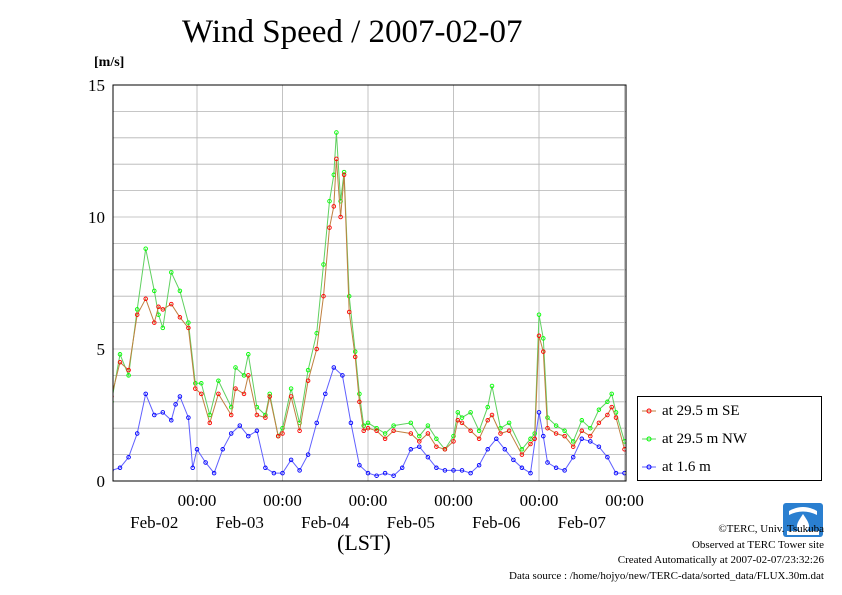 This screenshot has height=595, width=842. What do you see at coordinates (729, 438) in the screenshot?
I see `chart-legend: at 29.5 m SE at 29.5 m NW at 1.6 m` at bounding box center [729, 438].